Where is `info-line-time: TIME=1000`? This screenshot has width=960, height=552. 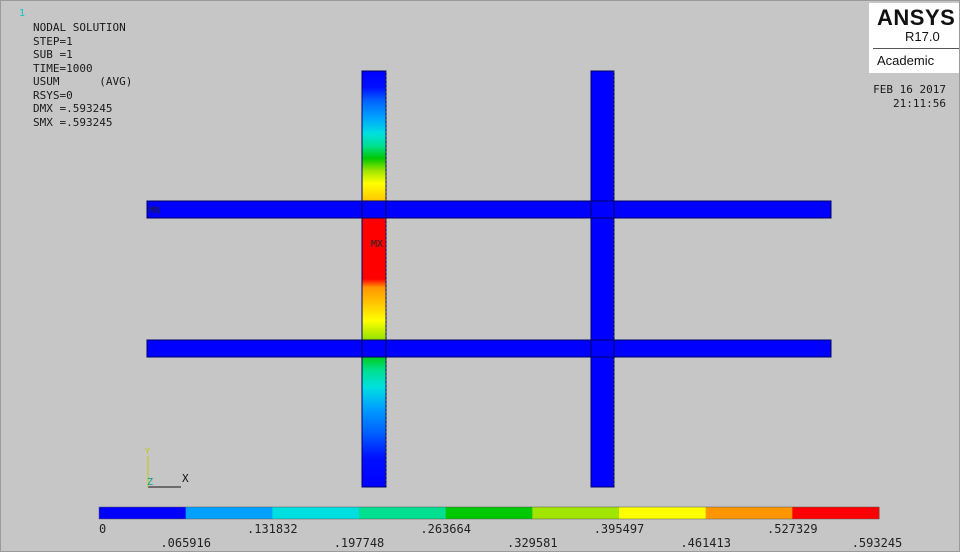 info-line-time: TIME=1000 is located at coordinates (63, 68).